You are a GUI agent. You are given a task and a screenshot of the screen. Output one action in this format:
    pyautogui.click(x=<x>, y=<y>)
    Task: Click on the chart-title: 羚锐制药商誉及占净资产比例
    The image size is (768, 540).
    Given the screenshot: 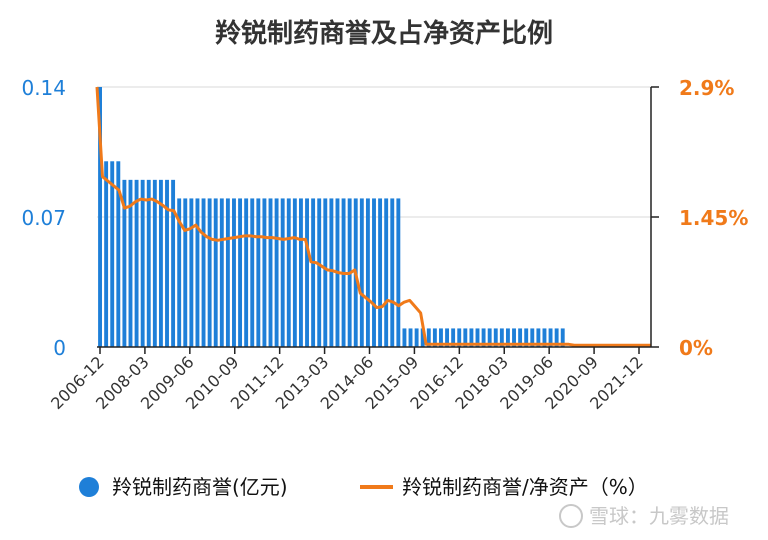 What is the action you would take?
    pyautogui.click(x=384, y=33)
    